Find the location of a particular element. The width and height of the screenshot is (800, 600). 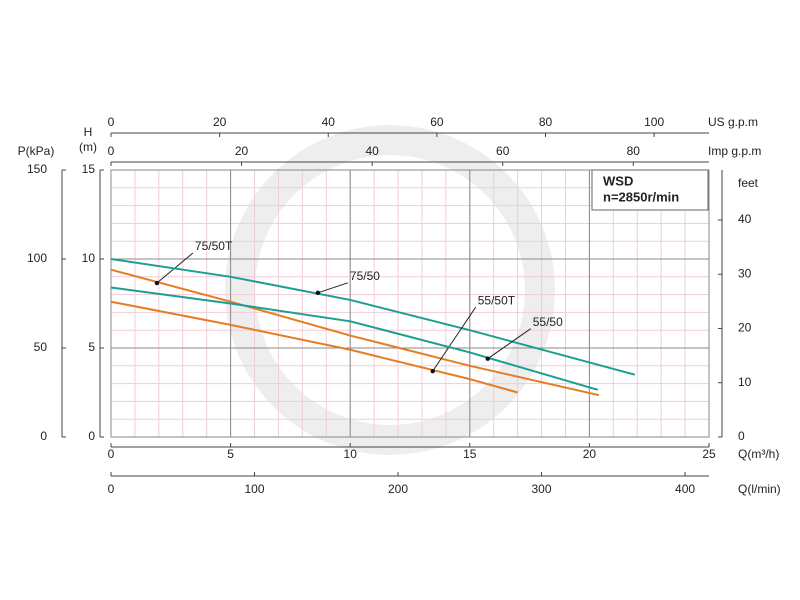

y-axis-unit: (m) is located at coordinates (88, 147).